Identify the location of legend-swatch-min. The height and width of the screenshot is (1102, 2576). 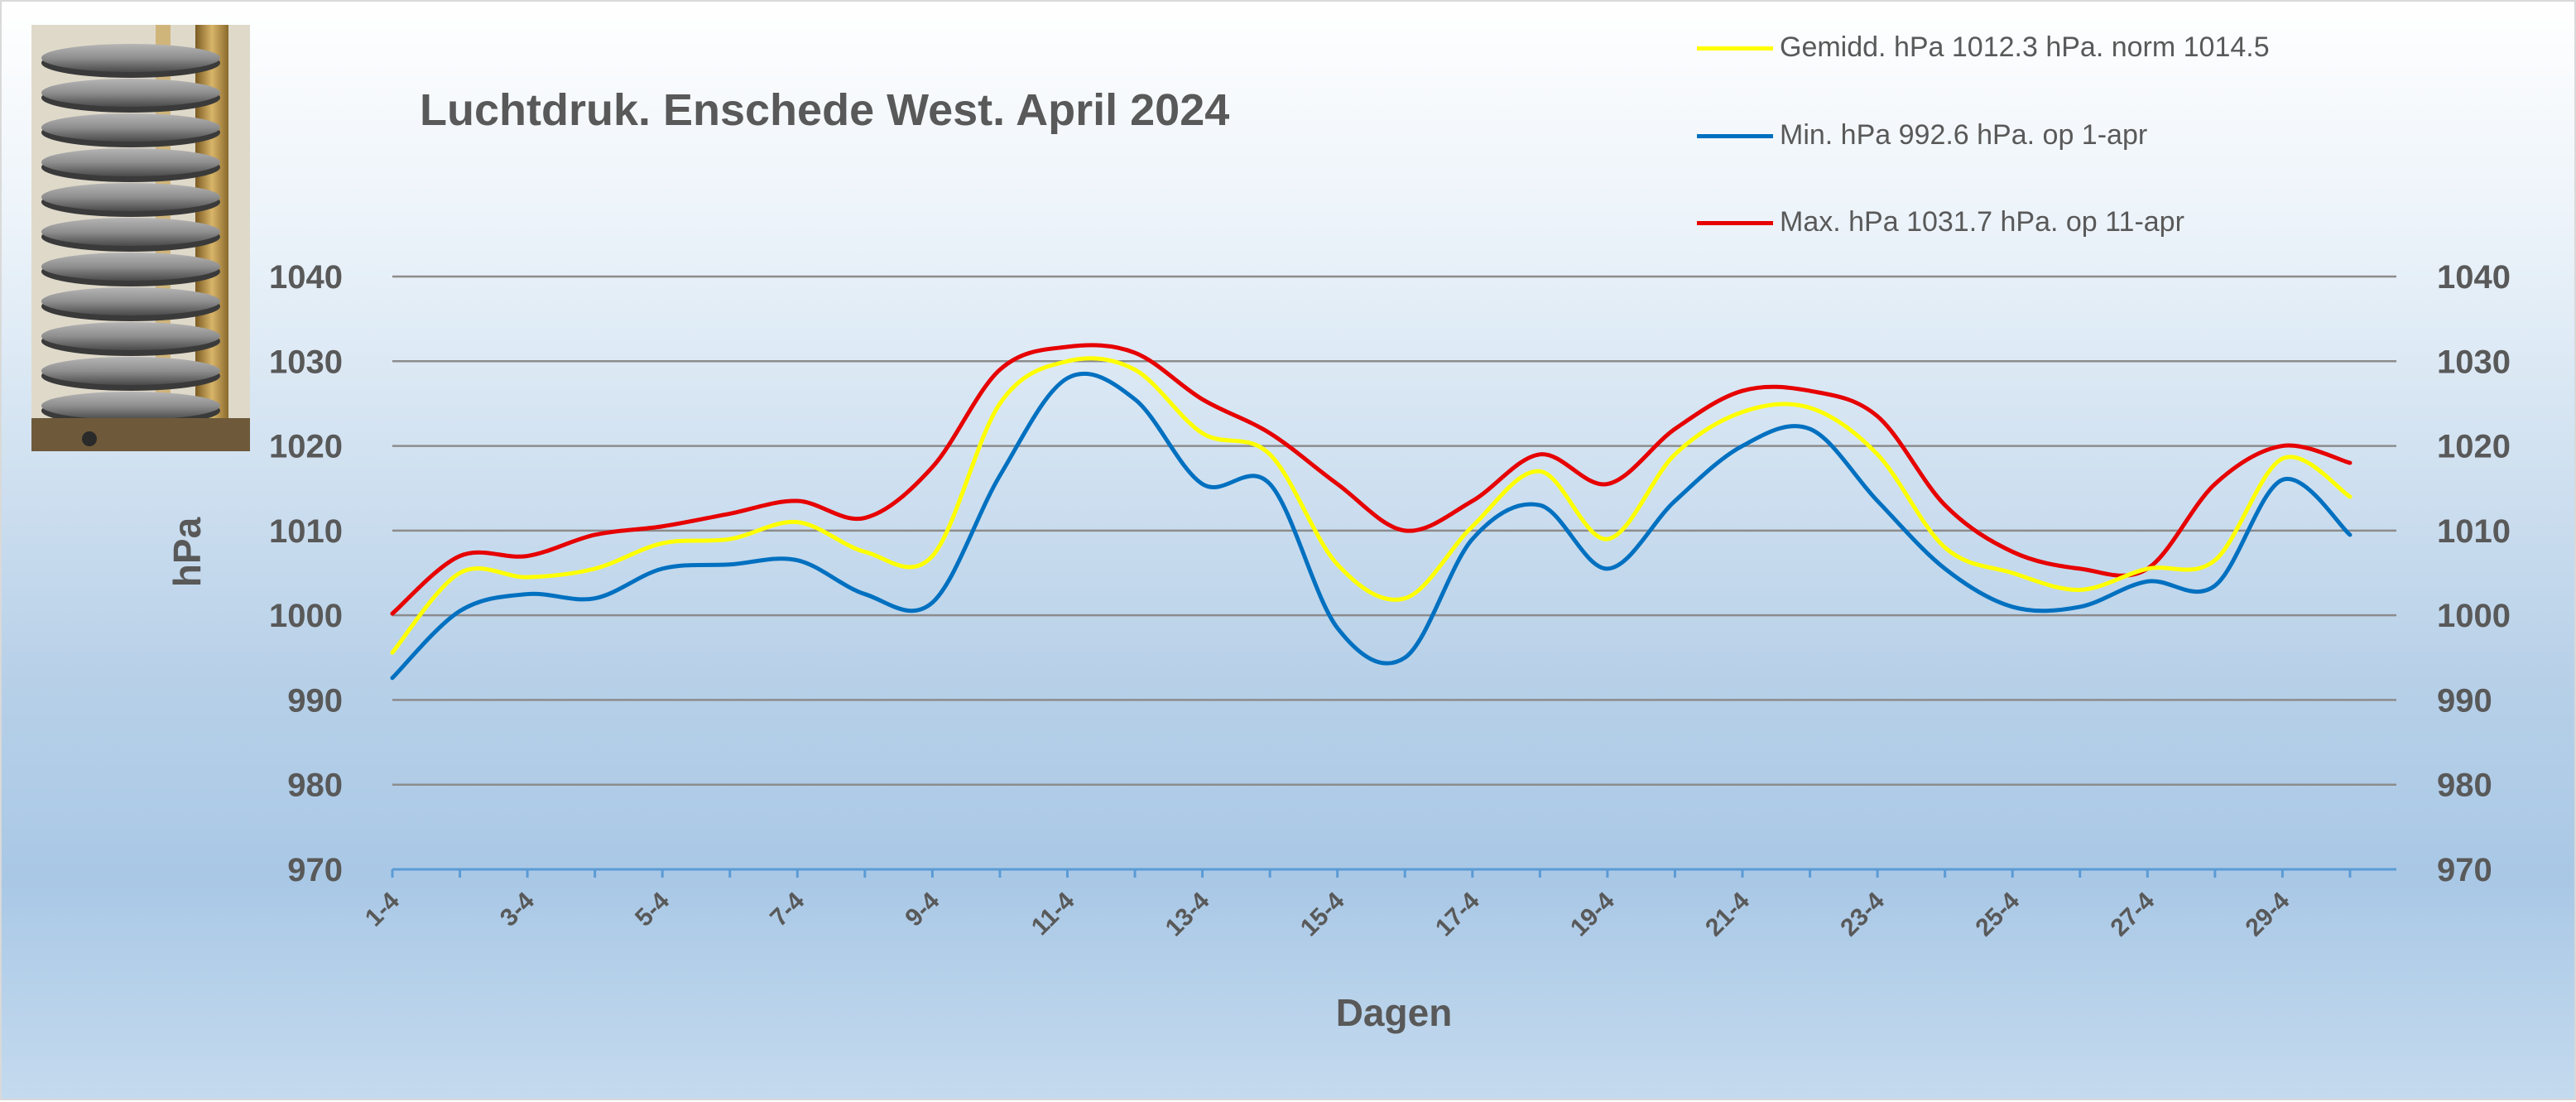
(1735, 136).